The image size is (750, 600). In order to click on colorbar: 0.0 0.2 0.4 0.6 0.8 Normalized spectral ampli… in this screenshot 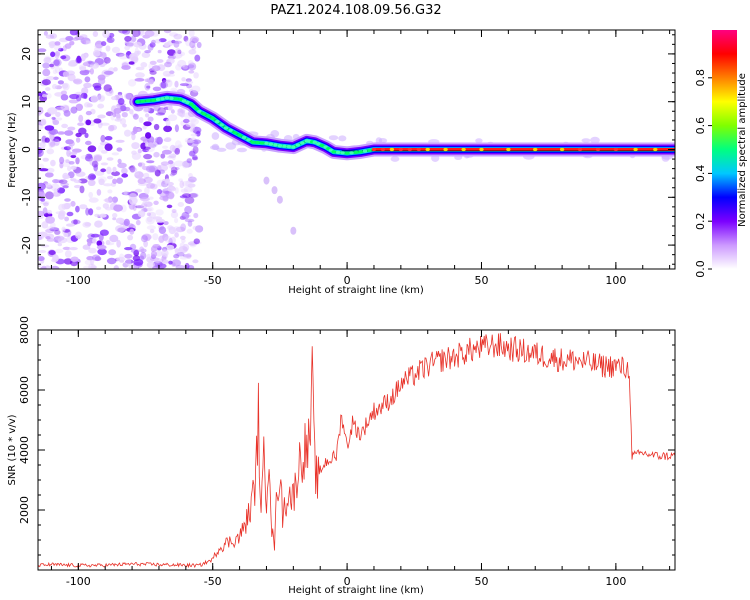, I will do `click(721, 154)`.